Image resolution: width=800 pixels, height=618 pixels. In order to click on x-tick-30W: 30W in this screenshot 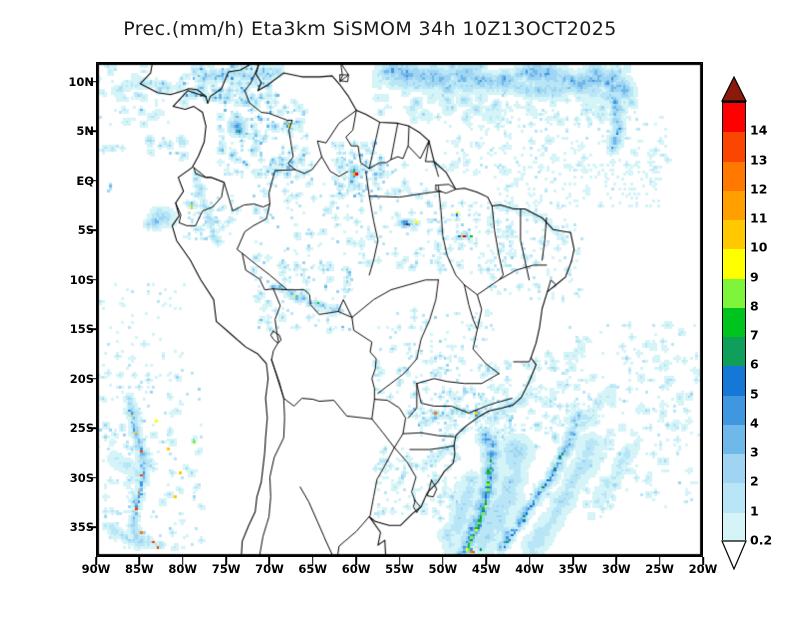, I will do `click(616, 569)`.